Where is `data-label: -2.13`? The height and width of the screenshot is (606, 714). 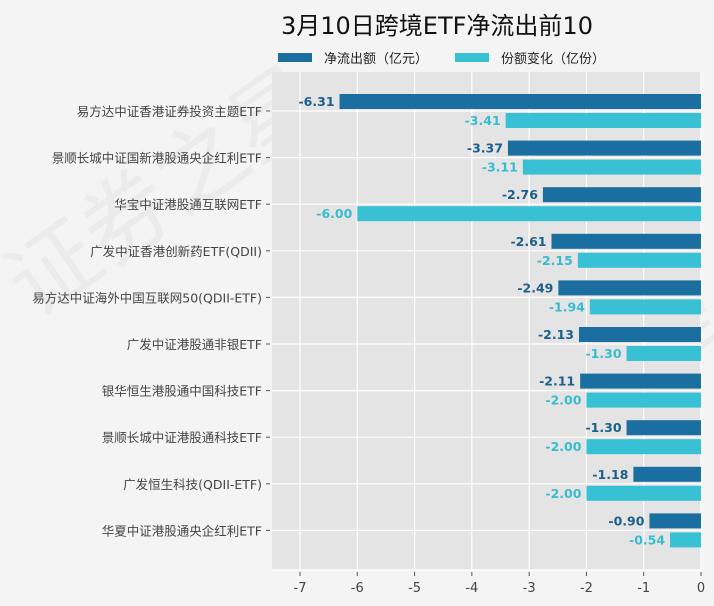
data-label: -2.13 is located at coordinates (556, 334).